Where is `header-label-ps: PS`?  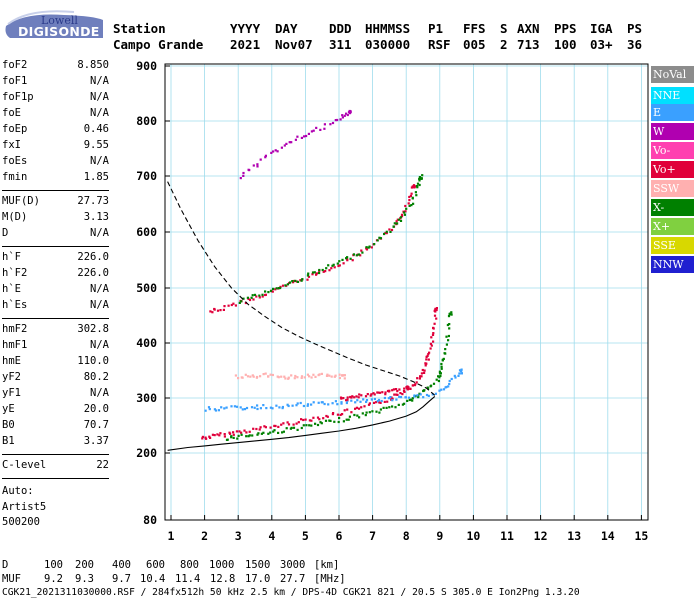 header-label-ps: PS is located at coordinates (635, 28).